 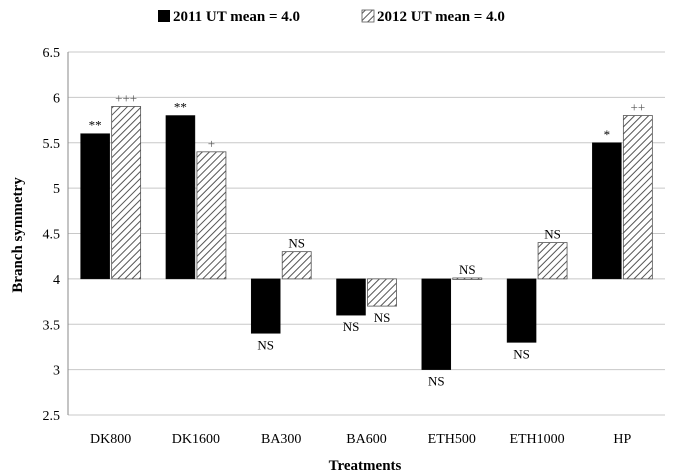 What do you see at coordinates (164, 16) in the screenshot?
I see `legend-swatch-2011` at bounding box center [164, 16].